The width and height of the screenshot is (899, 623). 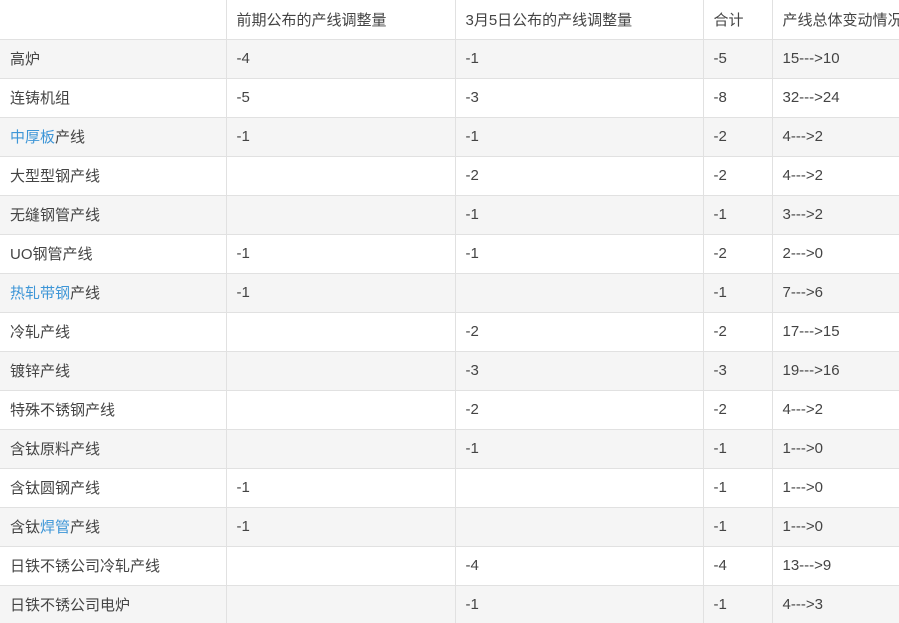 What do you see at coordinates (113, 332) in the screenshot?
I see `product-line-label: 冷轧产线` at bounding box center [113, 332].